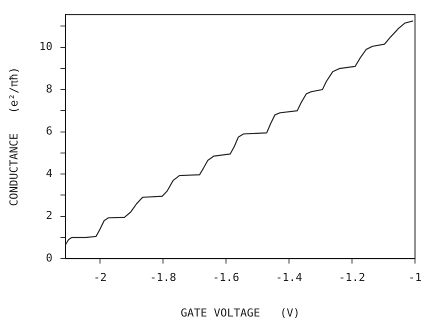 Image resolution: width=437 pixels, height=328 pixels. What do you see at coordinates (49, 257) in the screenshot?
I see `y-tick-label: 0` at bounding box center [49, 257].